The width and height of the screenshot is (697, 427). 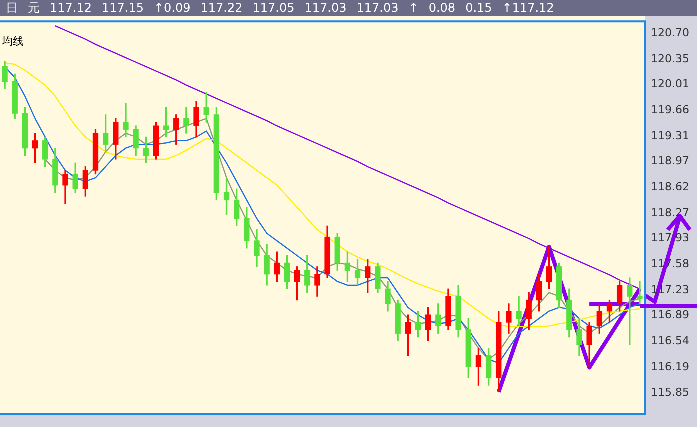 I want to click on y-tick-label: 116.89, so click(x=670, y=315).